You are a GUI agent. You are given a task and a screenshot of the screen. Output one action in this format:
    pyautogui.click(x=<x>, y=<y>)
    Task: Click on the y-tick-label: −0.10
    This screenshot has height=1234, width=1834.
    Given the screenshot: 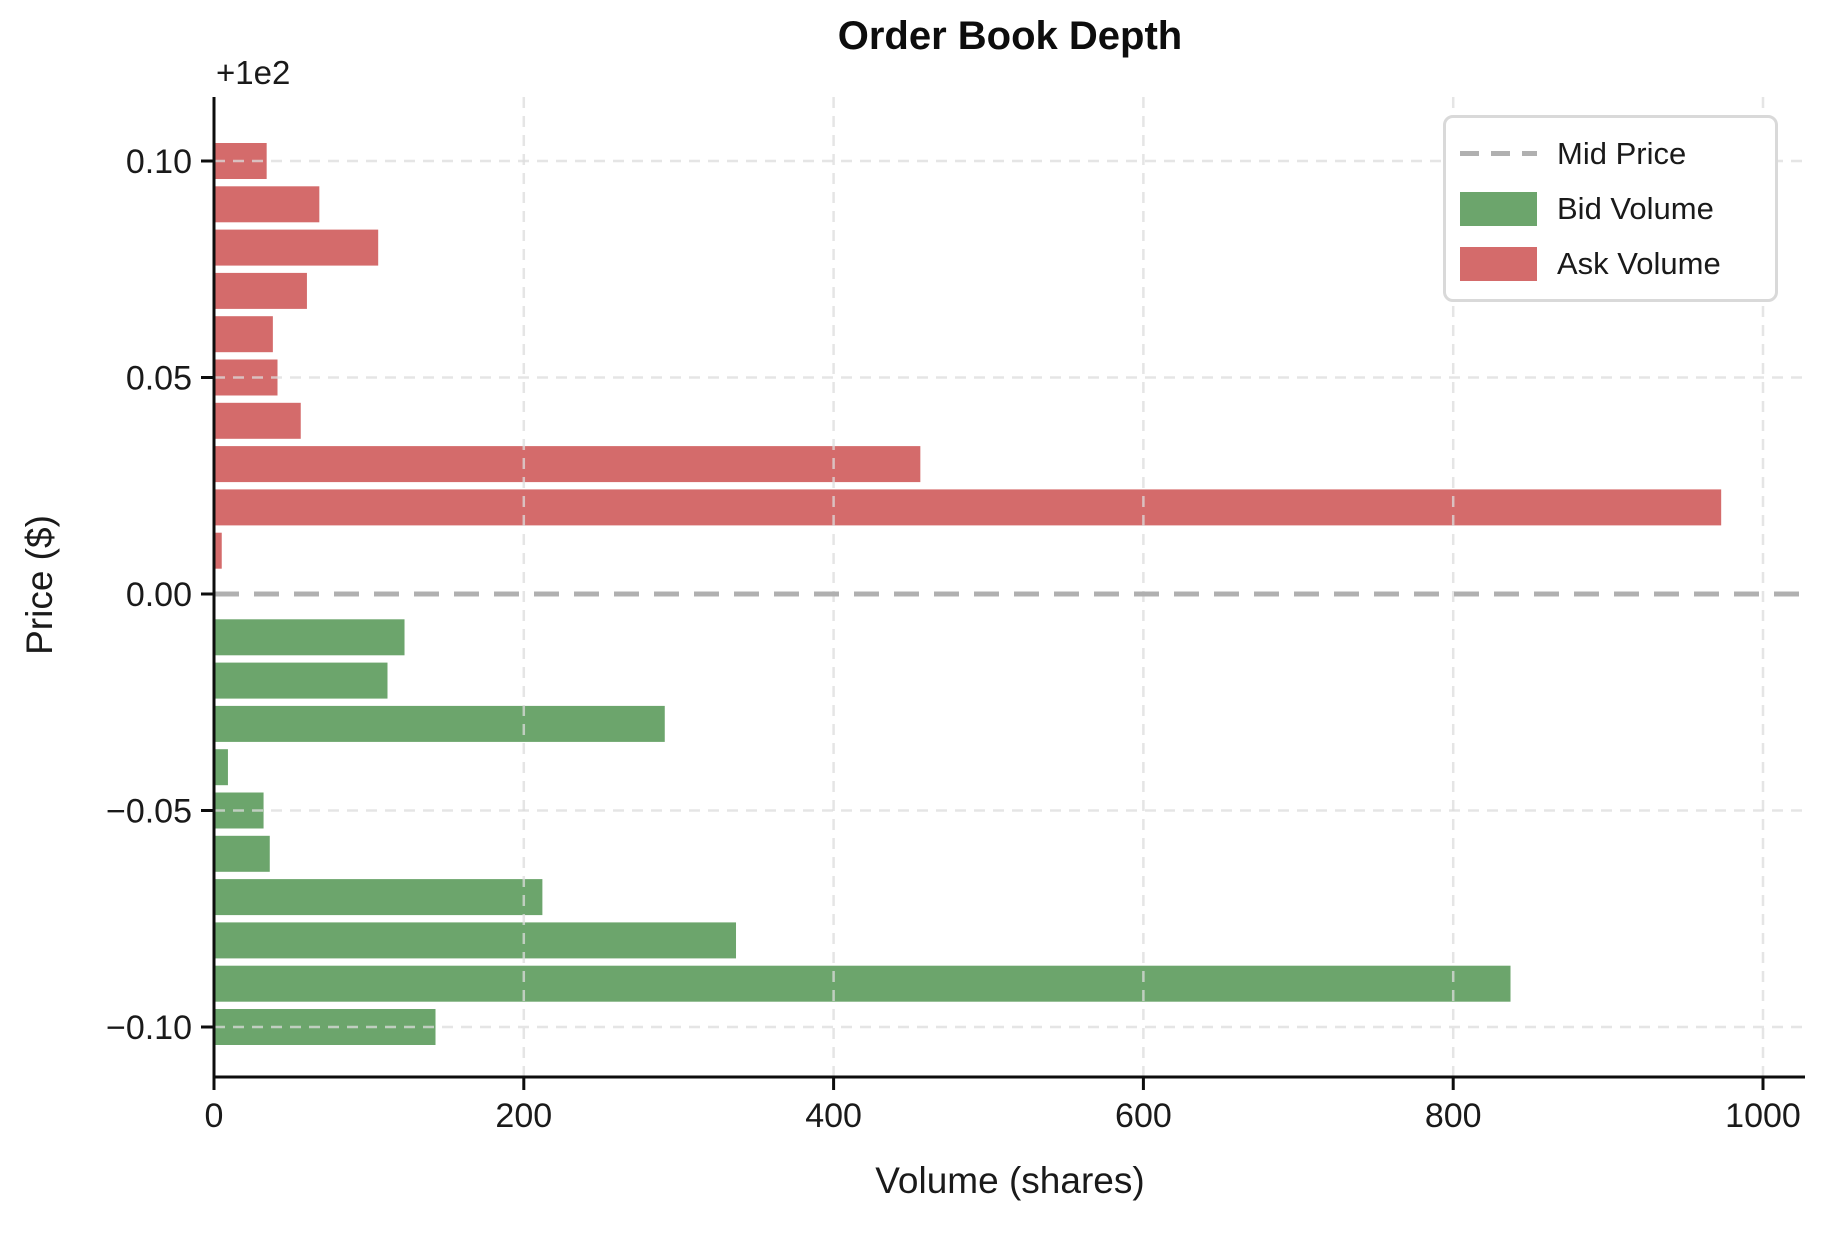 What is the action you would take?
    pyautogui.click(x=149, y=1028)
    